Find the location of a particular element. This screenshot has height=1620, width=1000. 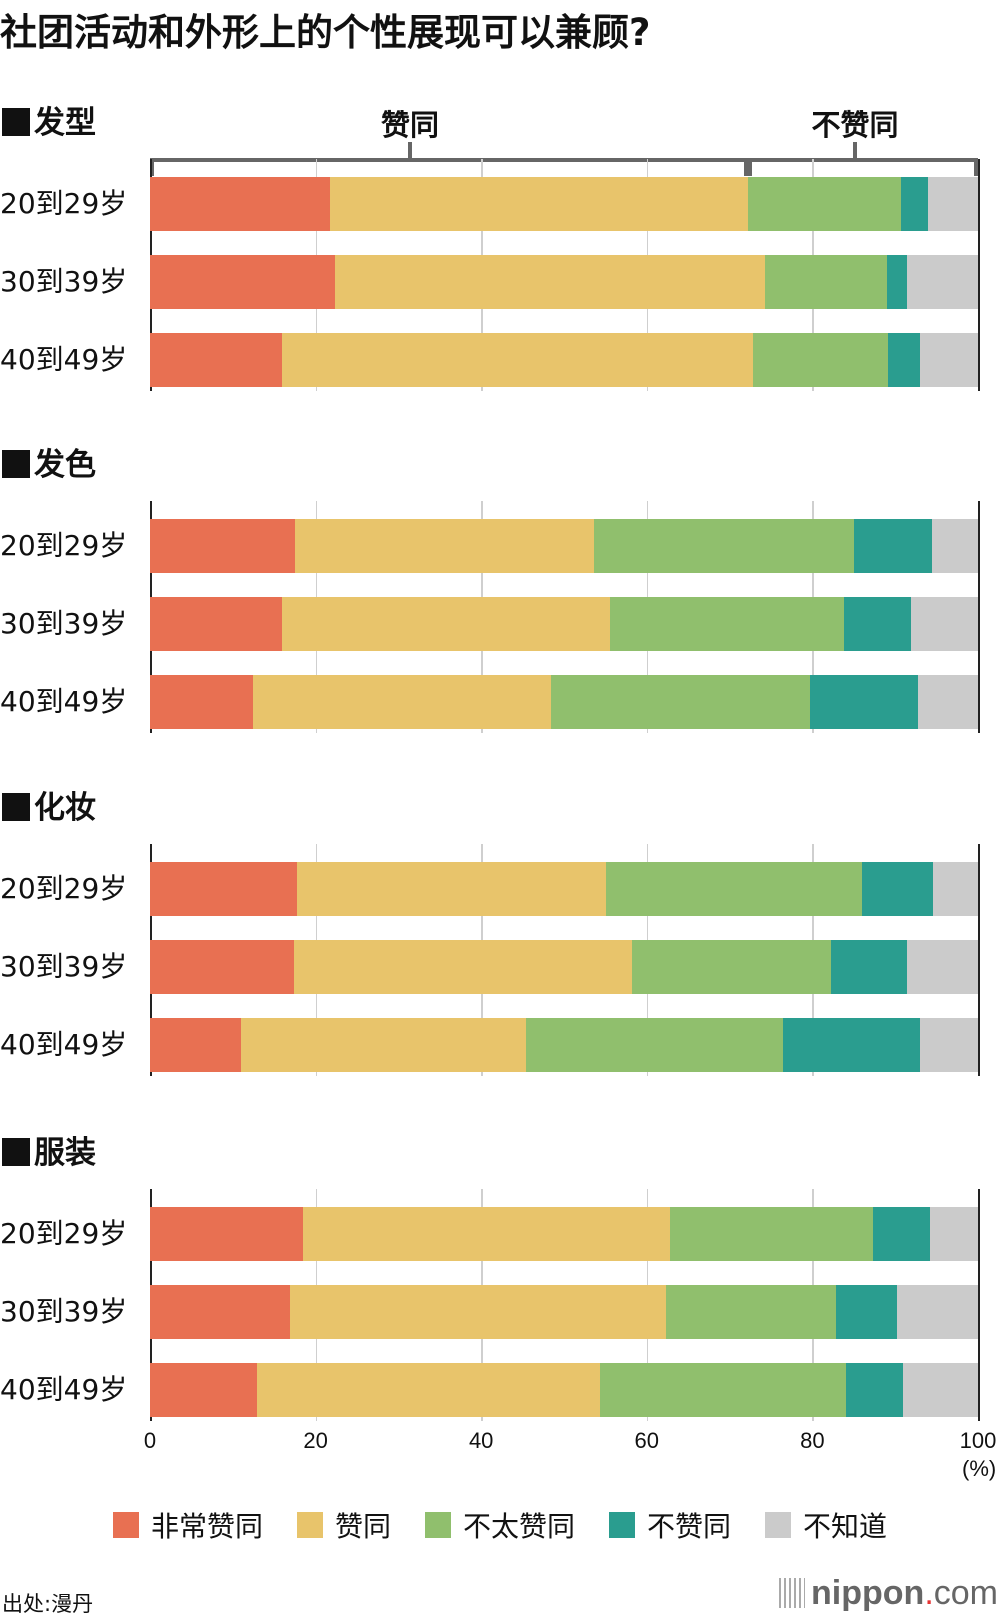

legend: 非常赞同 赞同 不太赞同 不赞同 不知道 is located at coordinates (500, 1525).